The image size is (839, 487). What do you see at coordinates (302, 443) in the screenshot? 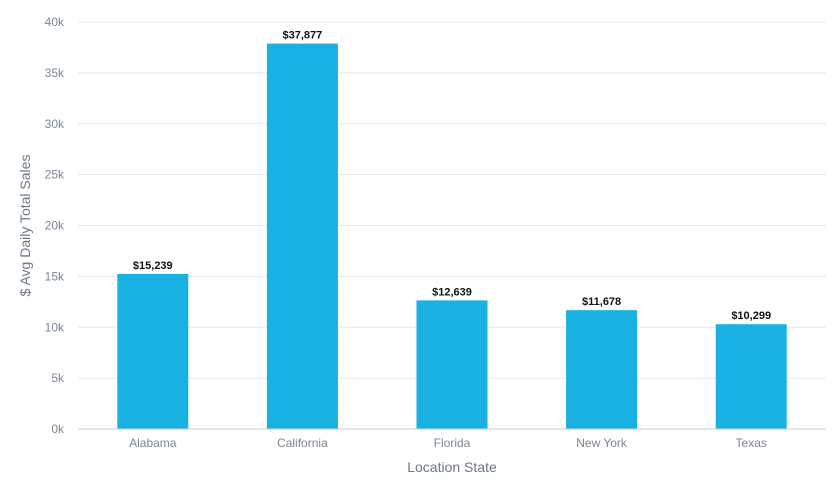
I see `x-tick-label: California` at bounding box center [302, 443].